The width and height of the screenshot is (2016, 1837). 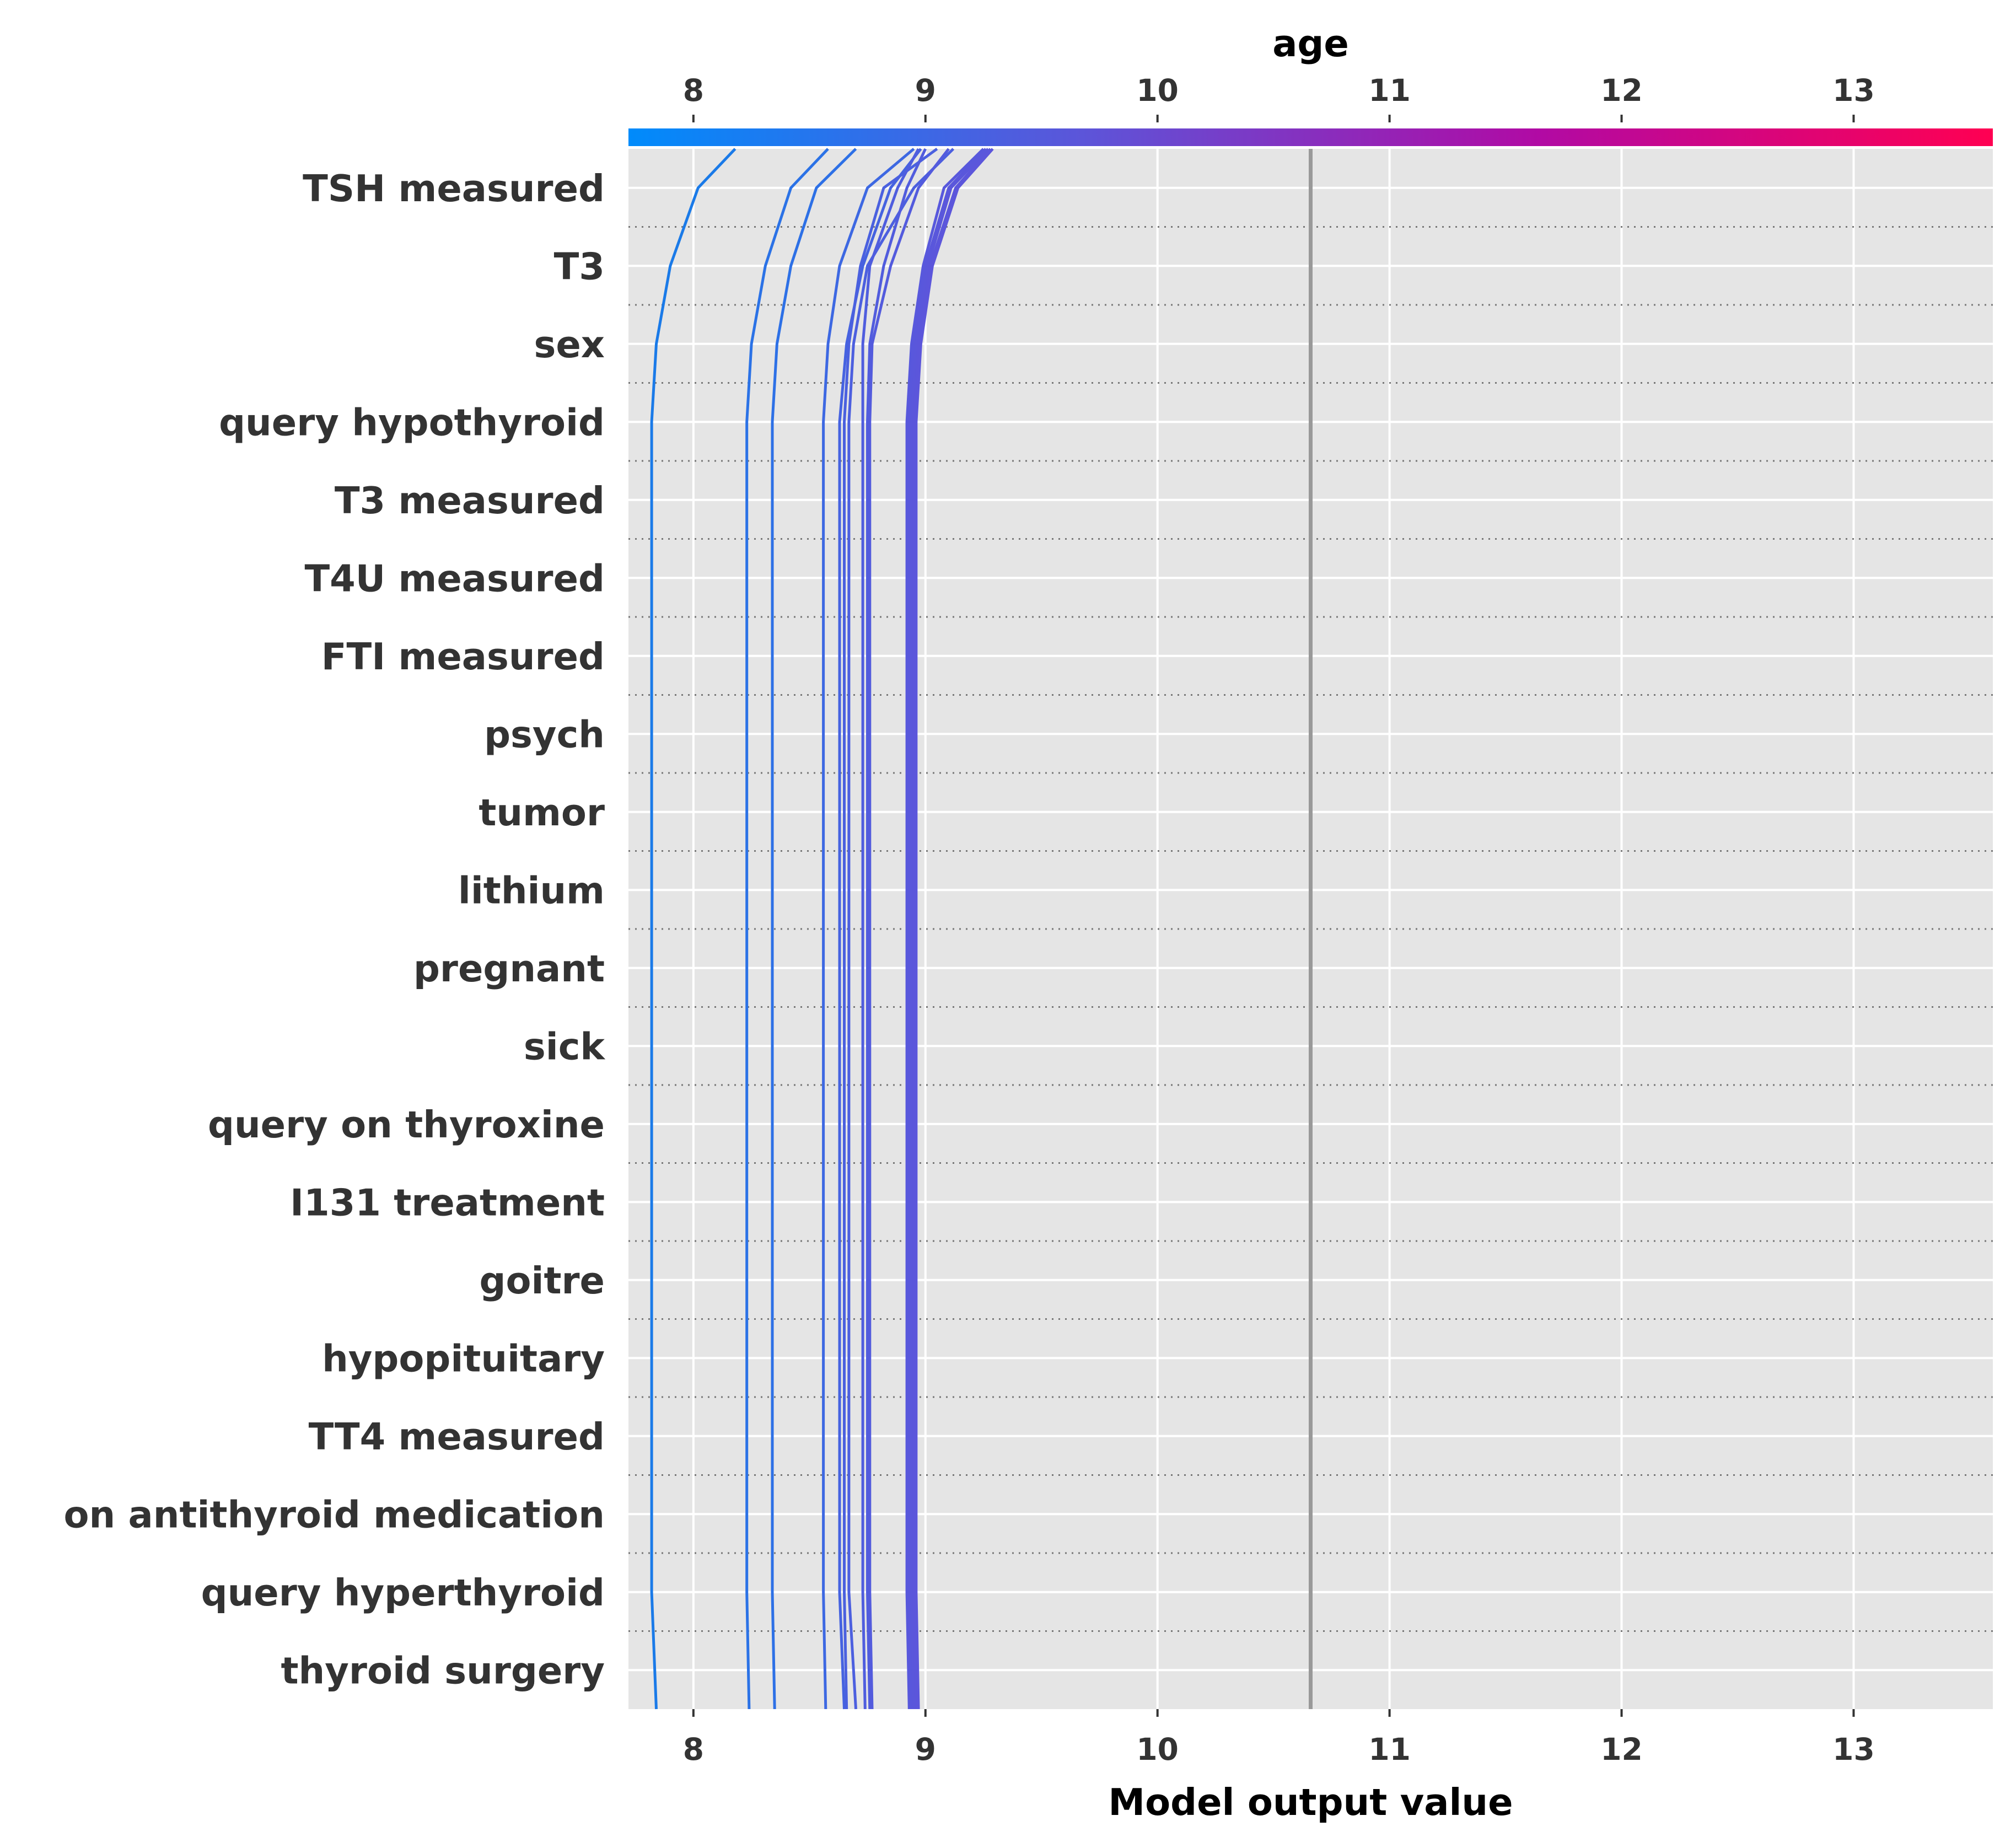 I want to click on bottom-tick-label-4: 12, so click(x=1622, y=1749).